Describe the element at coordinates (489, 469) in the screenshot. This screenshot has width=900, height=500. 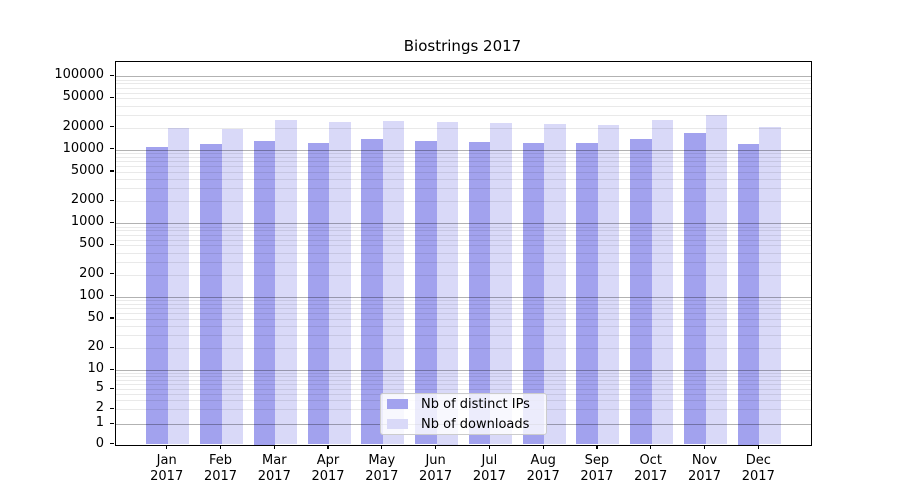
I see `x-tick-label: Jul 2017` at that location.